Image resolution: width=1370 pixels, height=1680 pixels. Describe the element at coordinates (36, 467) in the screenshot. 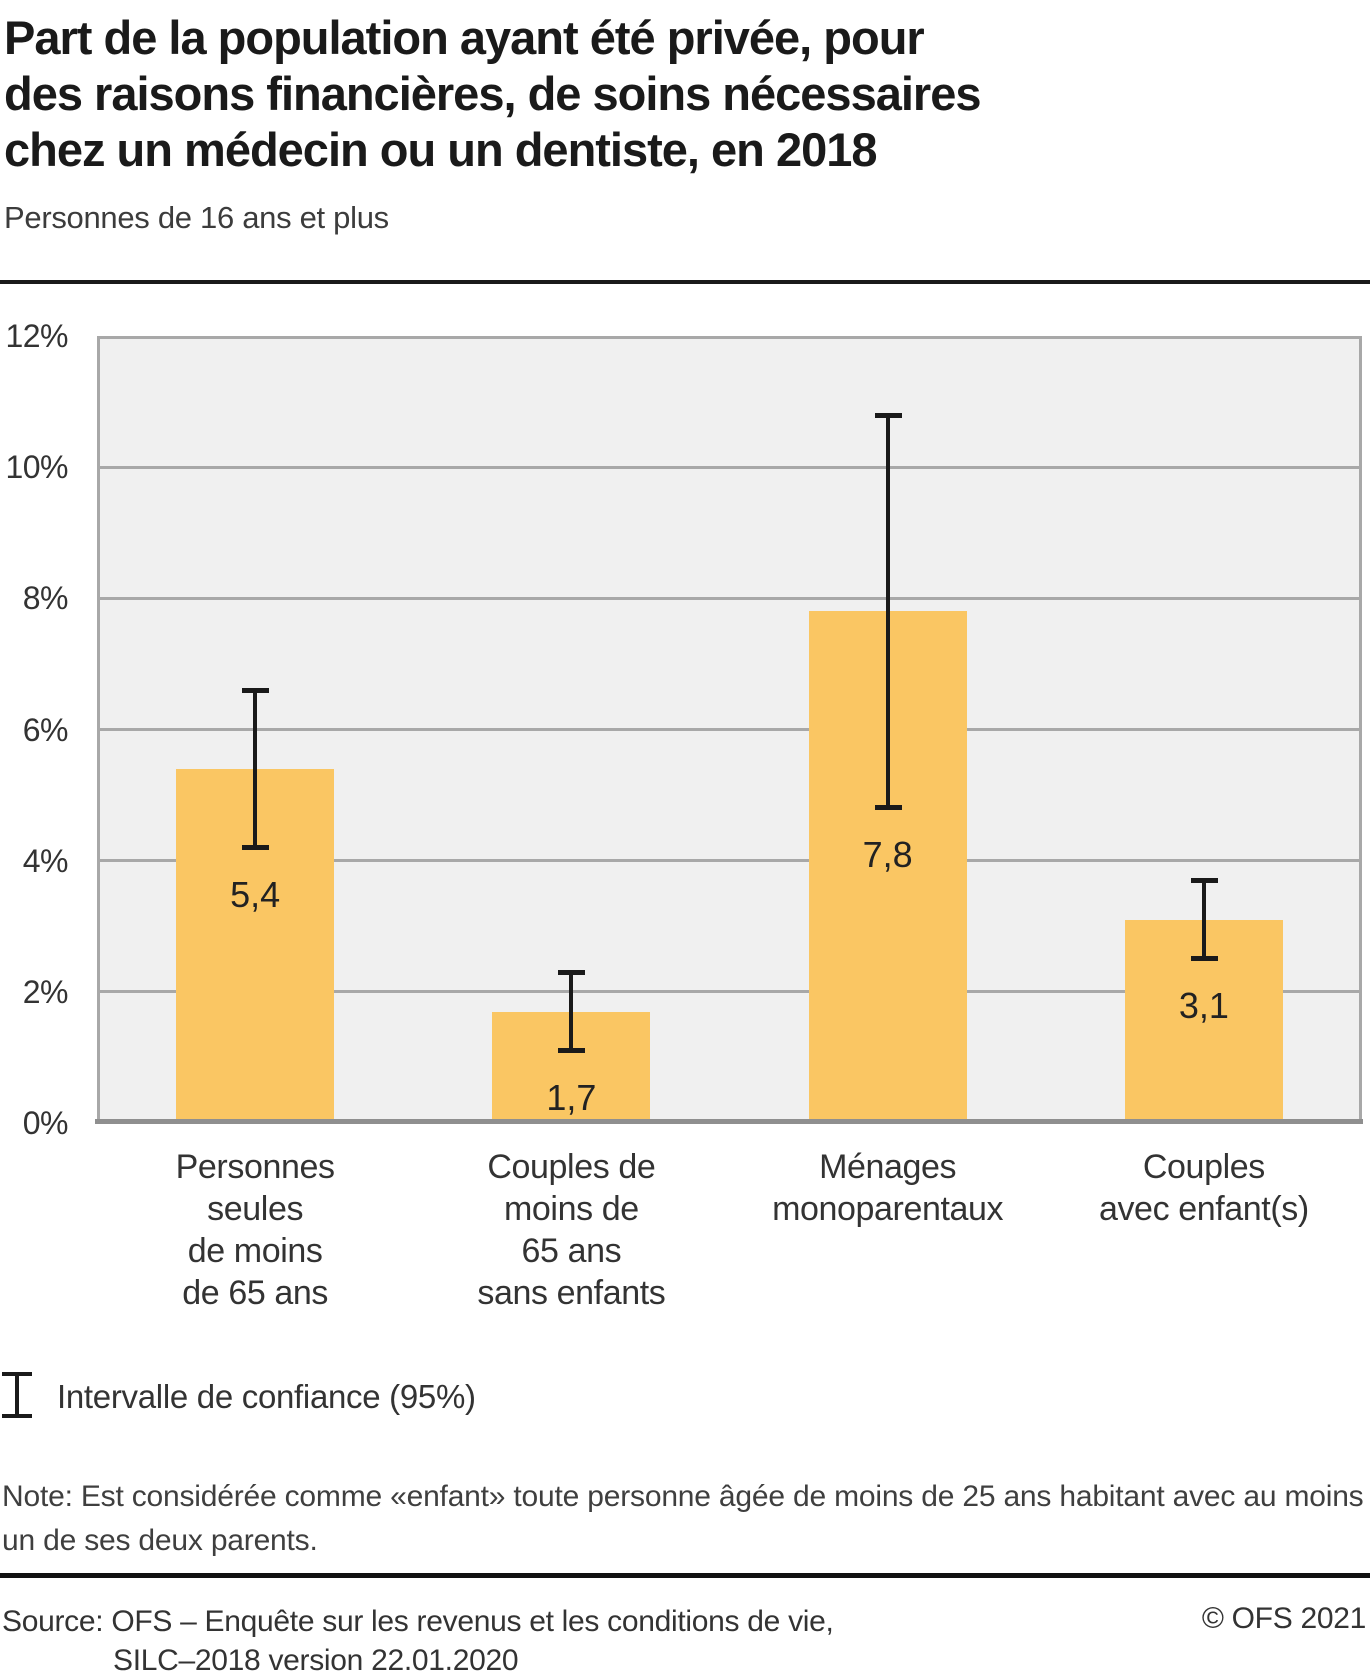

I see `y-axis-tick-label: 10%` at that location.